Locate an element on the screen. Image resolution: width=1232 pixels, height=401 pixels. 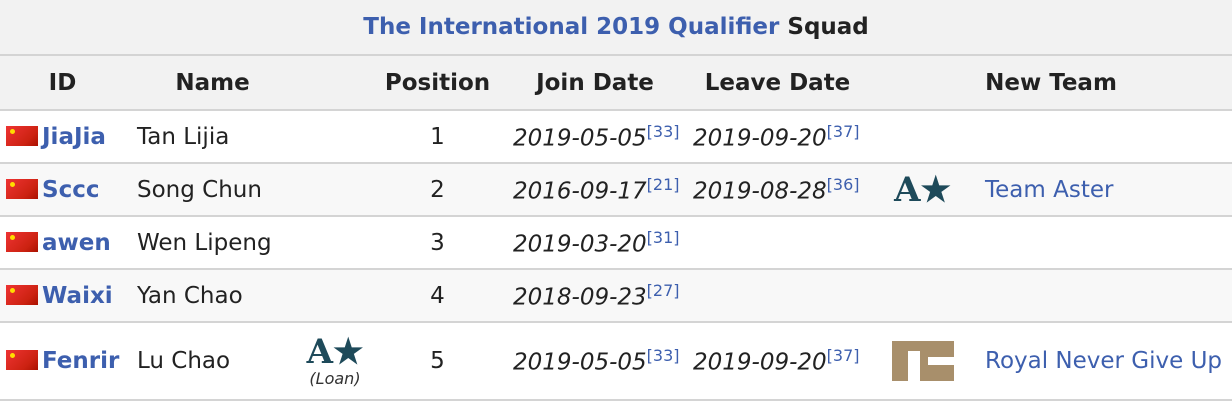
rng-logo-icon is located at coordinates (922, 361).